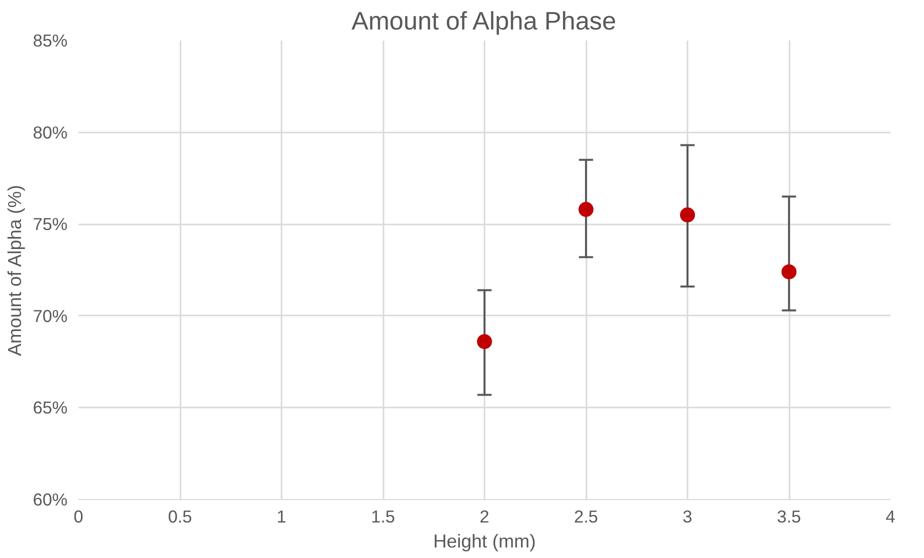 The image size is (924, 558). I want to click on x-tick-label: 0.5, so click(180, 516).